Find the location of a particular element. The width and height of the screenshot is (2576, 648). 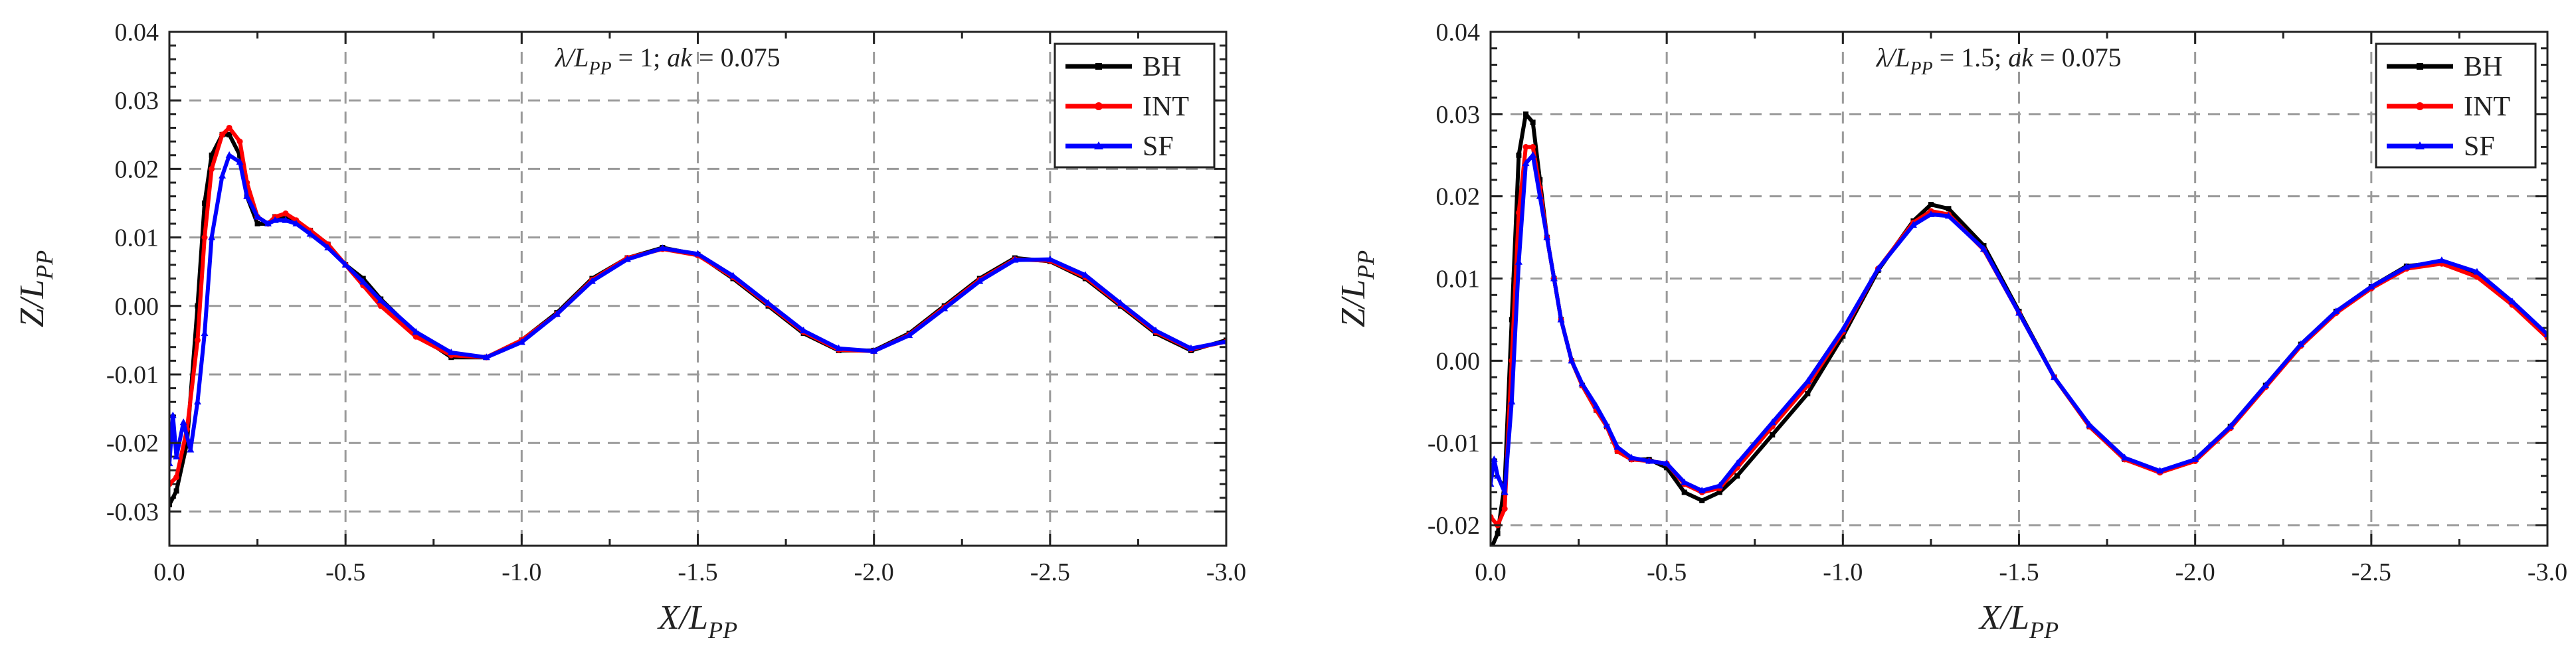

legend-label-sf: SF is located at coordinates (2479, 146).